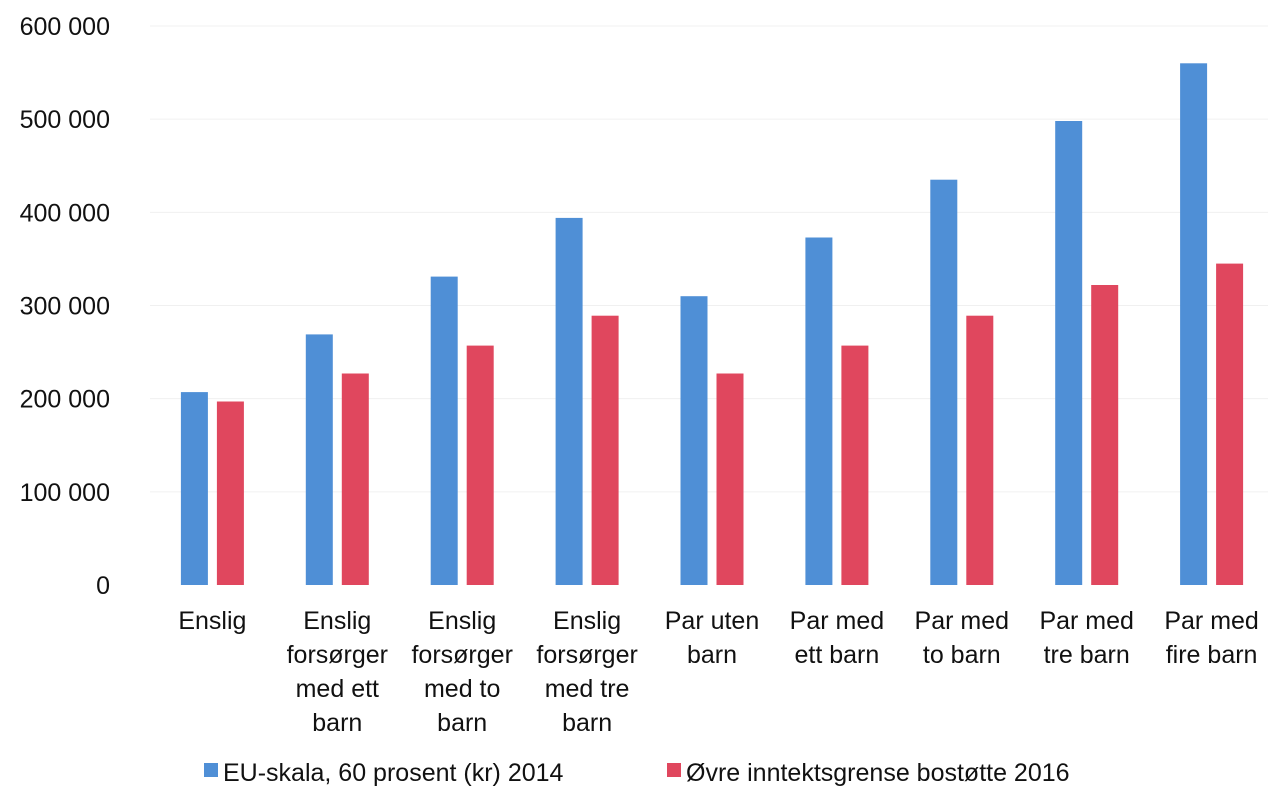 This screenshot has height=786, width=1274. Describe the element at coordinates (878, 772) in the screenshot. I see `legend-label: Øvre inntektsgrense bostøtte 2016` at that location.